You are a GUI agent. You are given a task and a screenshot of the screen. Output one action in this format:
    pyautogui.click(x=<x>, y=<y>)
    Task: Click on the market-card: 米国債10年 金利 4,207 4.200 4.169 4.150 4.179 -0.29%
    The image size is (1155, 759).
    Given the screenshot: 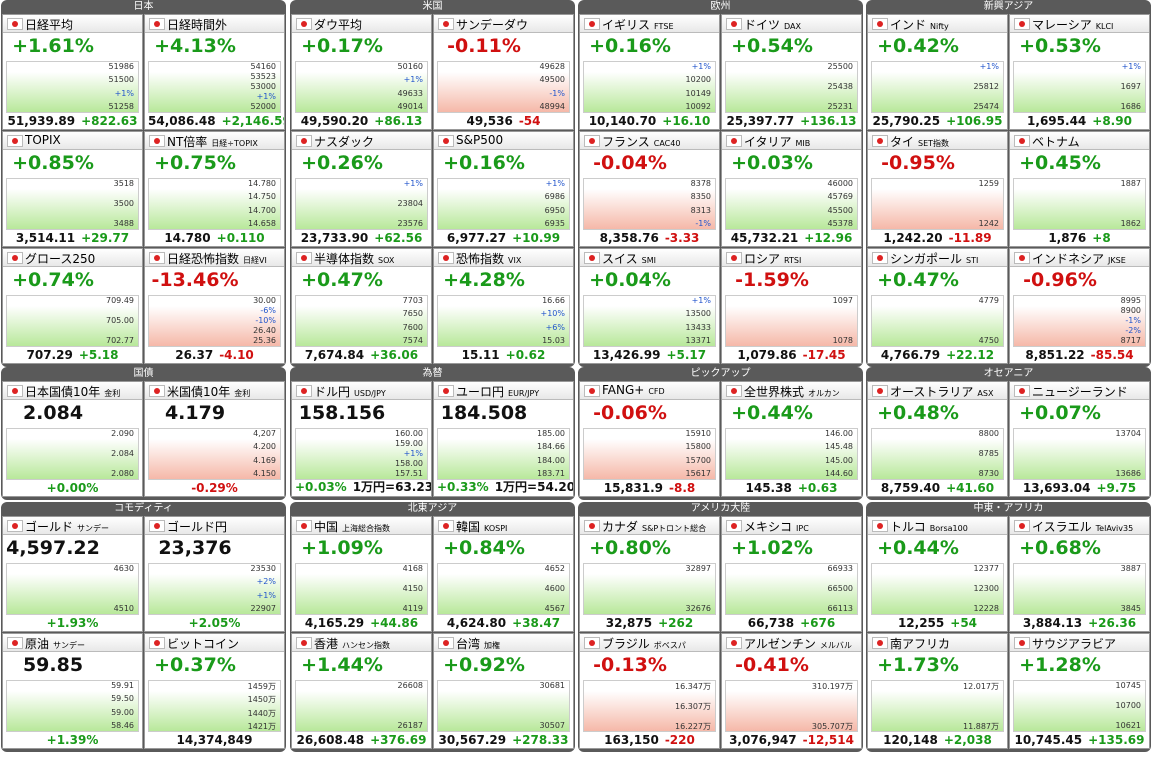 What is the action you would take?
    pyautogui.click(x=214, y=439)
    